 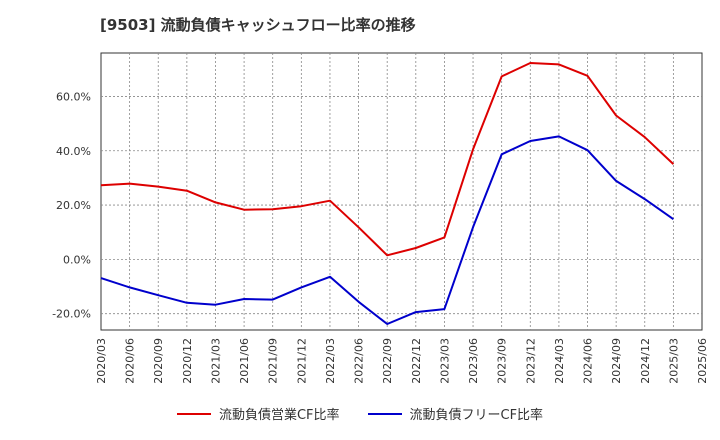 I want to click on x-tick-label: 2025/06, so click(x=702, y=361).